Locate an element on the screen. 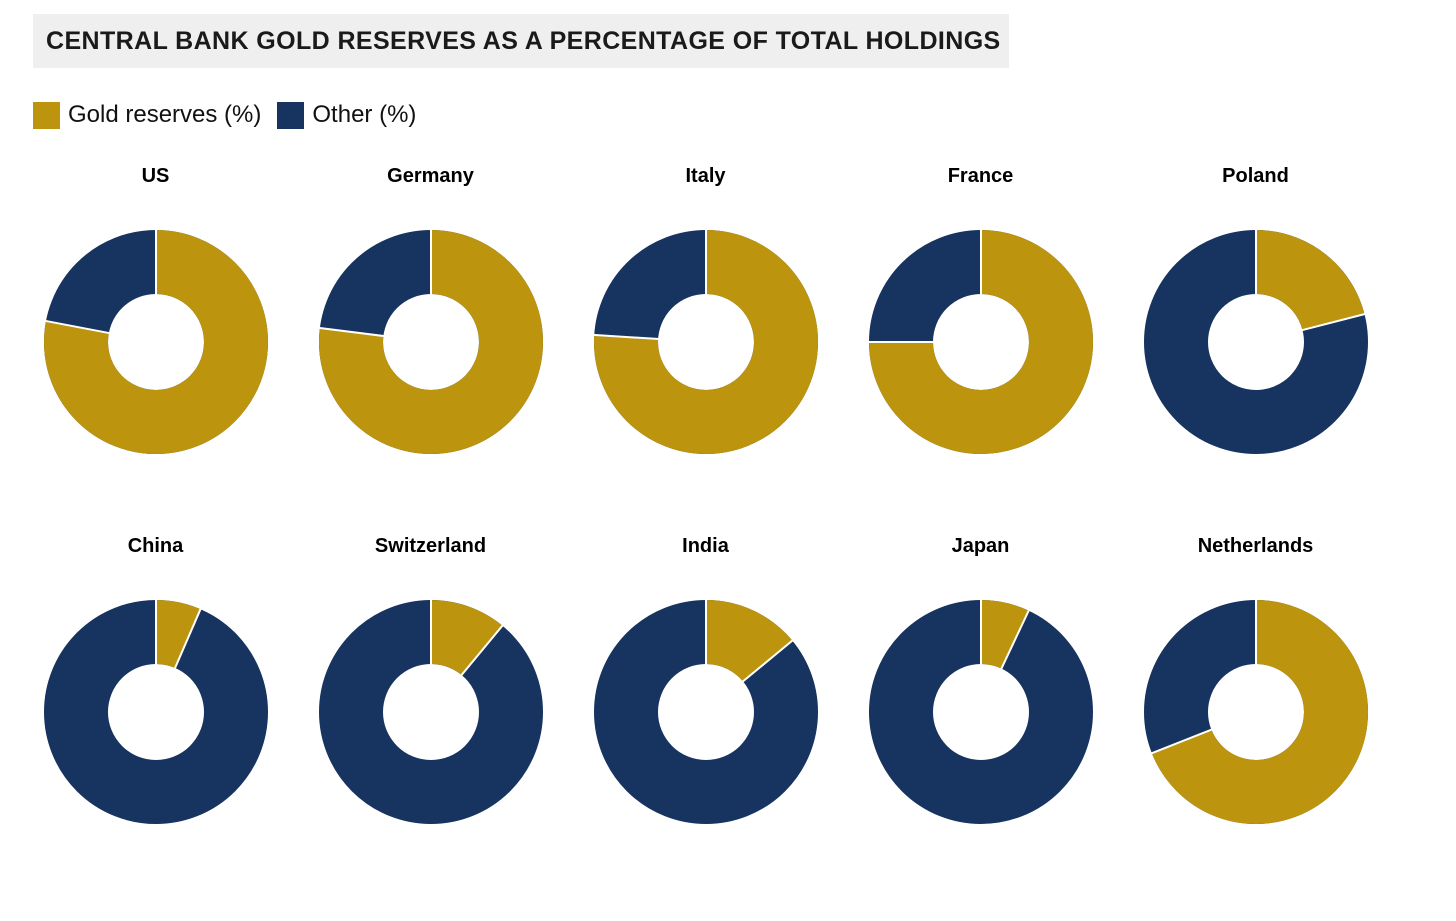  country-label: Italy is located at coordinates (705, 176).